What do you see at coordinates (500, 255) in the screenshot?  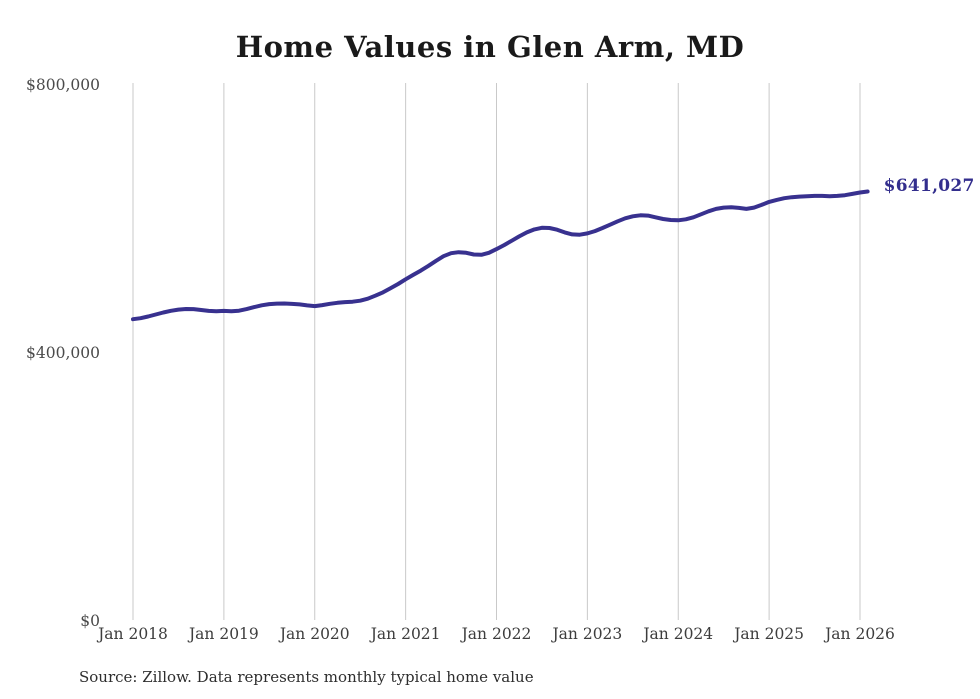 I see `home-value-line` at bounding box center [500, 255].